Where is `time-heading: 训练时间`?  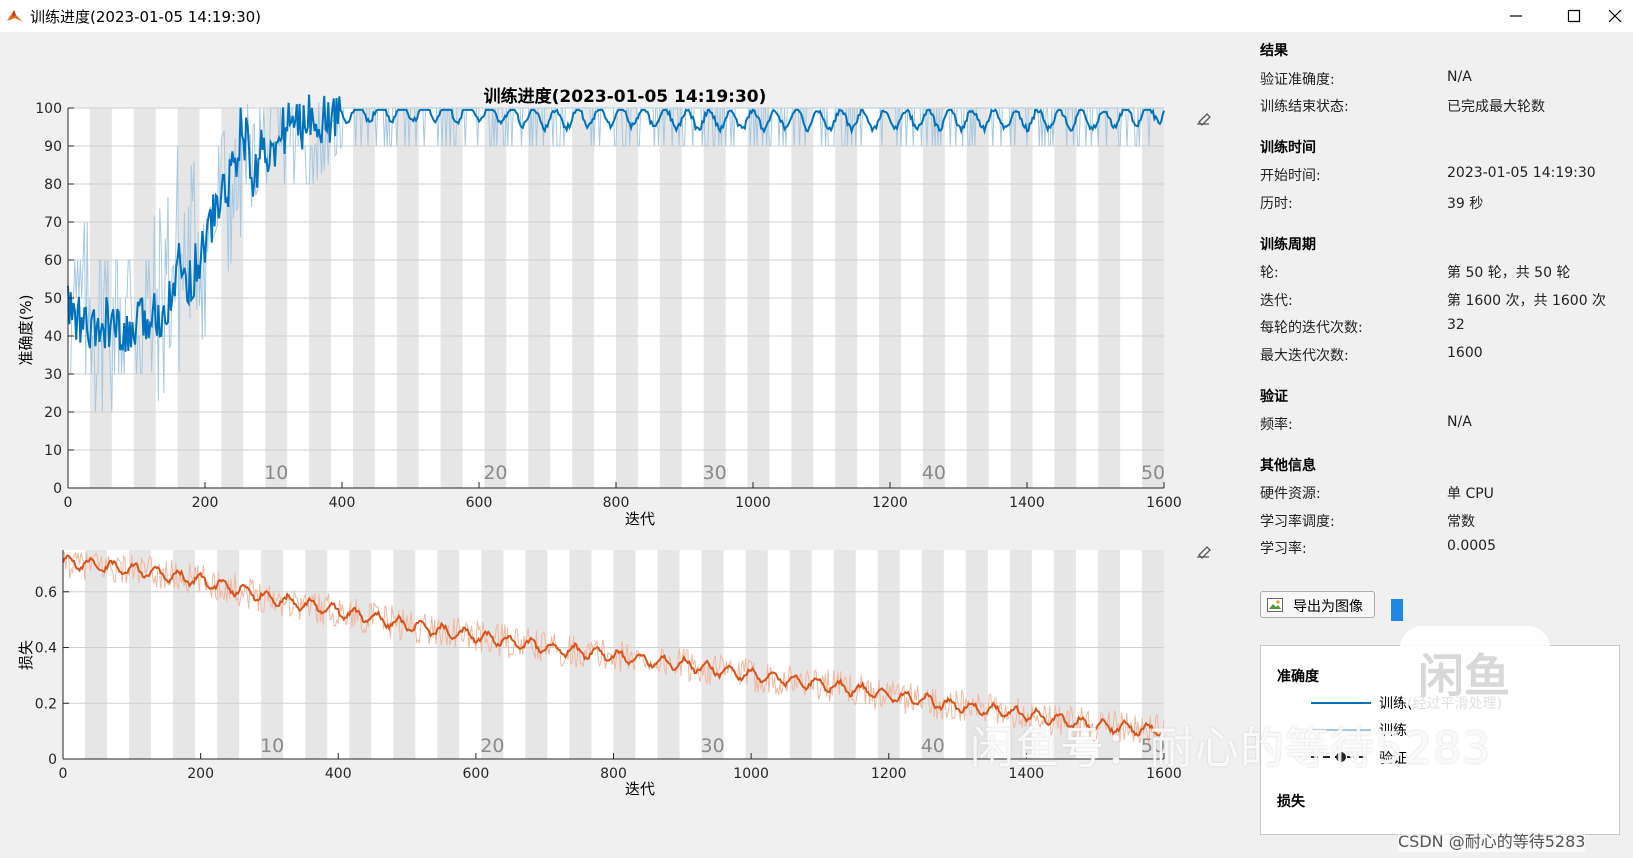 time-heading: 训练时间 is located at coordinates (1288, 148).